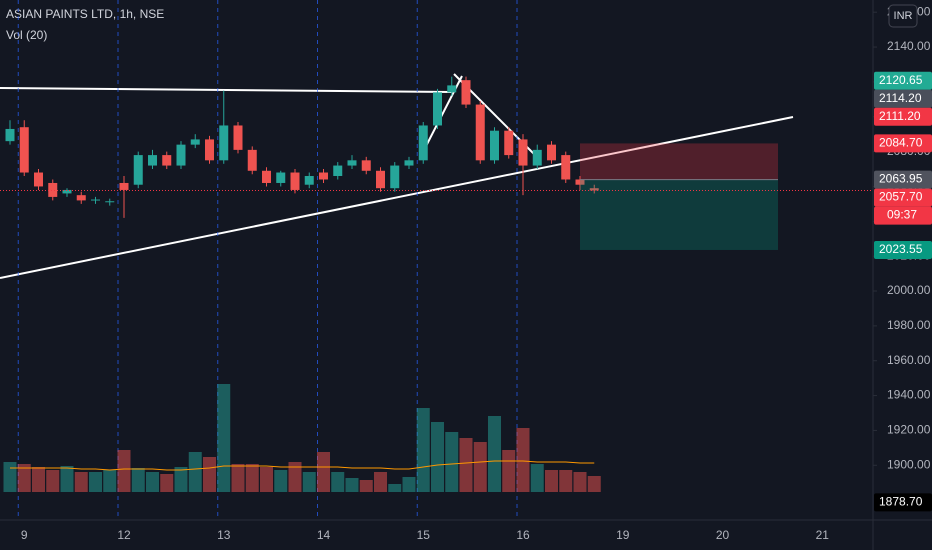 Image resolution: width=932 pixels, height=550 pixels. Describe the element at coordinates (26, 35) in the screenshot. I see `indicator-label: Vol (20)` at that location.